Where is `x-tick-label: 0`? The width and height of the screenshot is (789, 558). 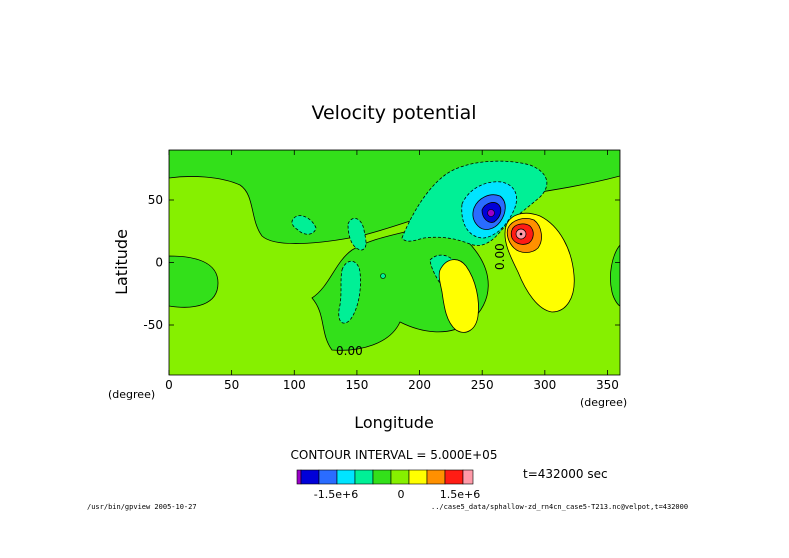
x-tick-label: 0 is located at coordinates (169, 385).